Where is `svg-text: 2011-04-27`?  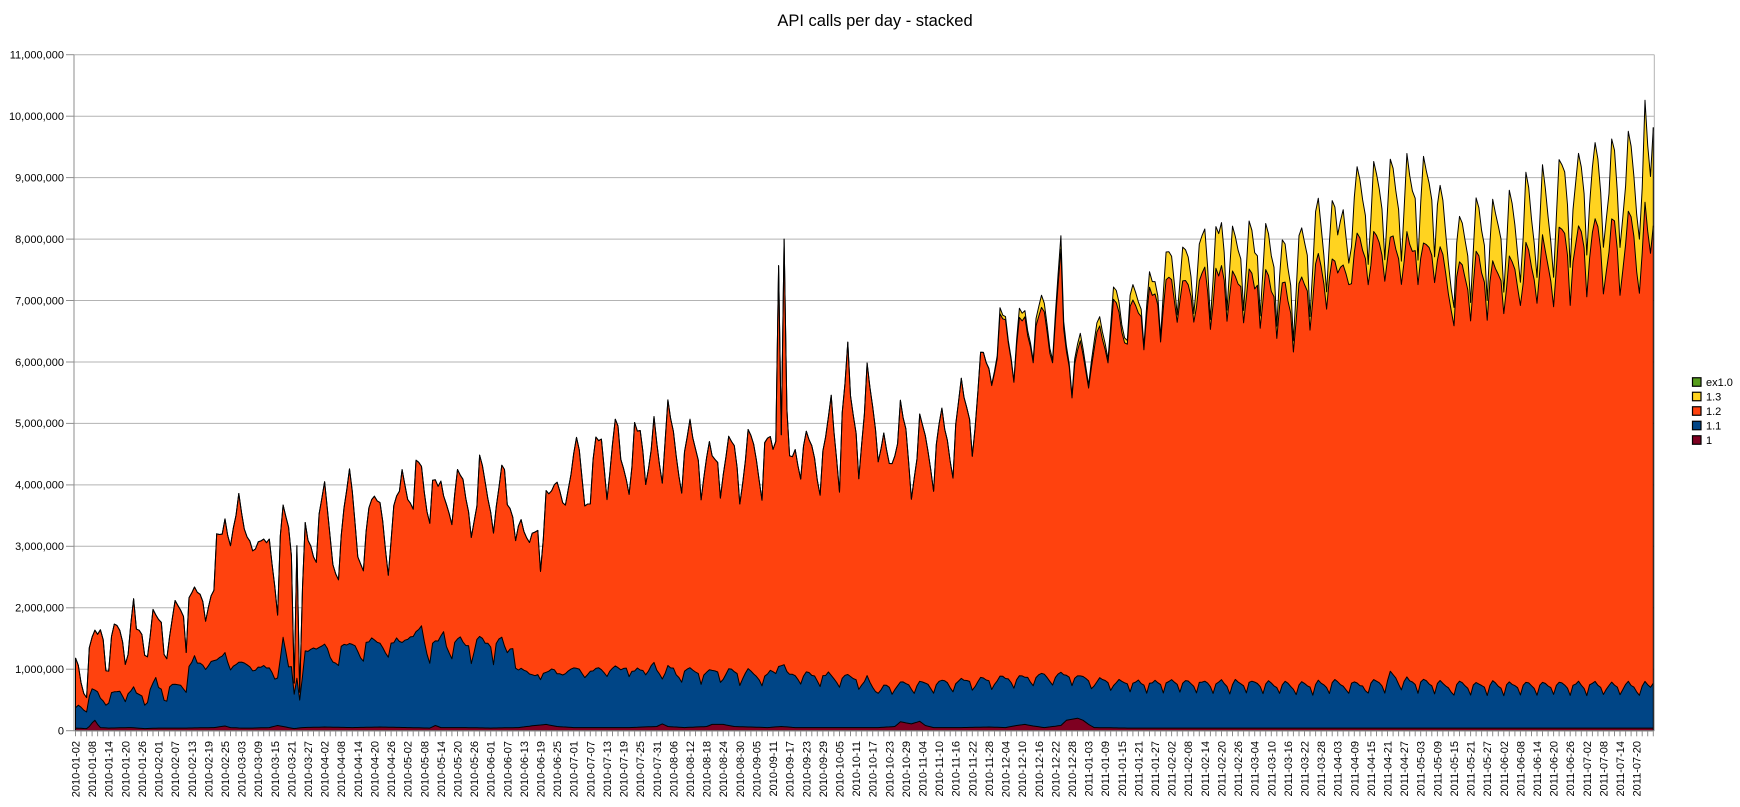
svg-text: 2011-04-27 is located at coordinates (1405, 768).